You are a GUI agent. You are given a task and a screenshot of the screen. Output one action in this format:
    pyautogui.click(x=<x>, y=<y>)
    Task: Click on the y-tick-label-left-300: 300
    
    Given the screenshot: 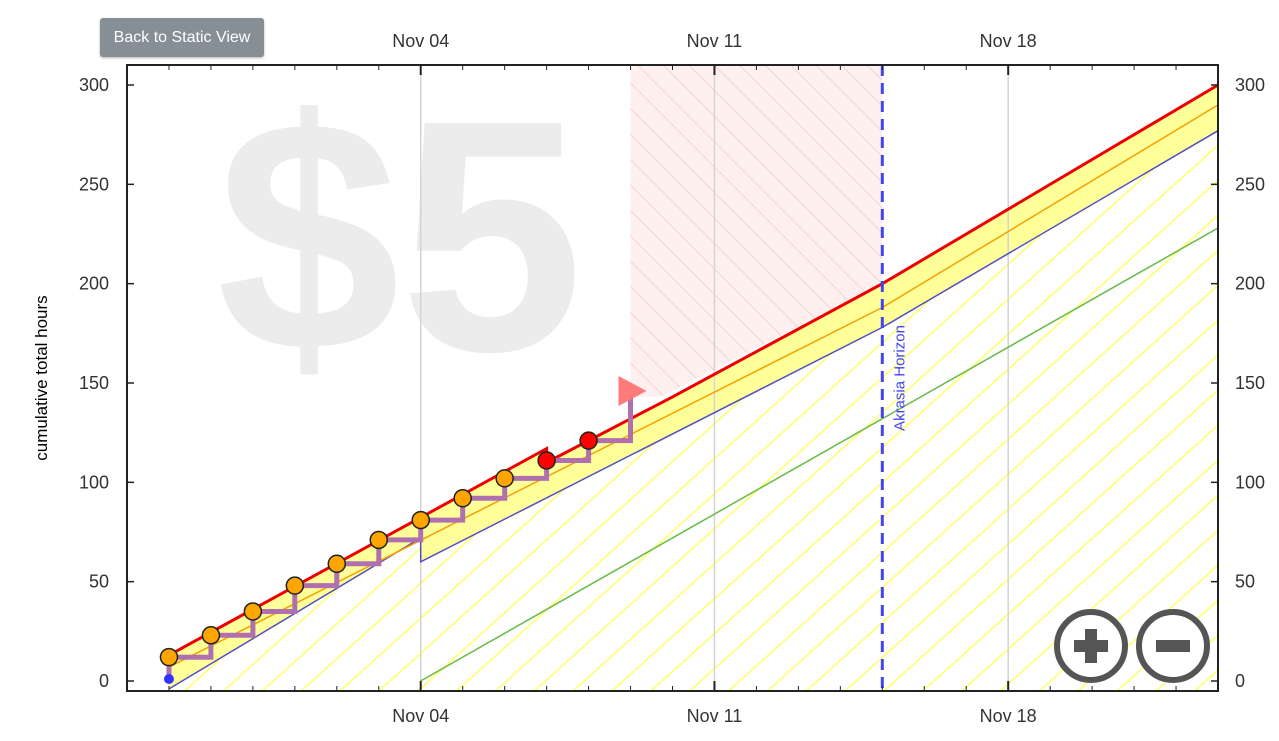 What is the action you would take?
    pyautogui.click(x=94, y=85)
    